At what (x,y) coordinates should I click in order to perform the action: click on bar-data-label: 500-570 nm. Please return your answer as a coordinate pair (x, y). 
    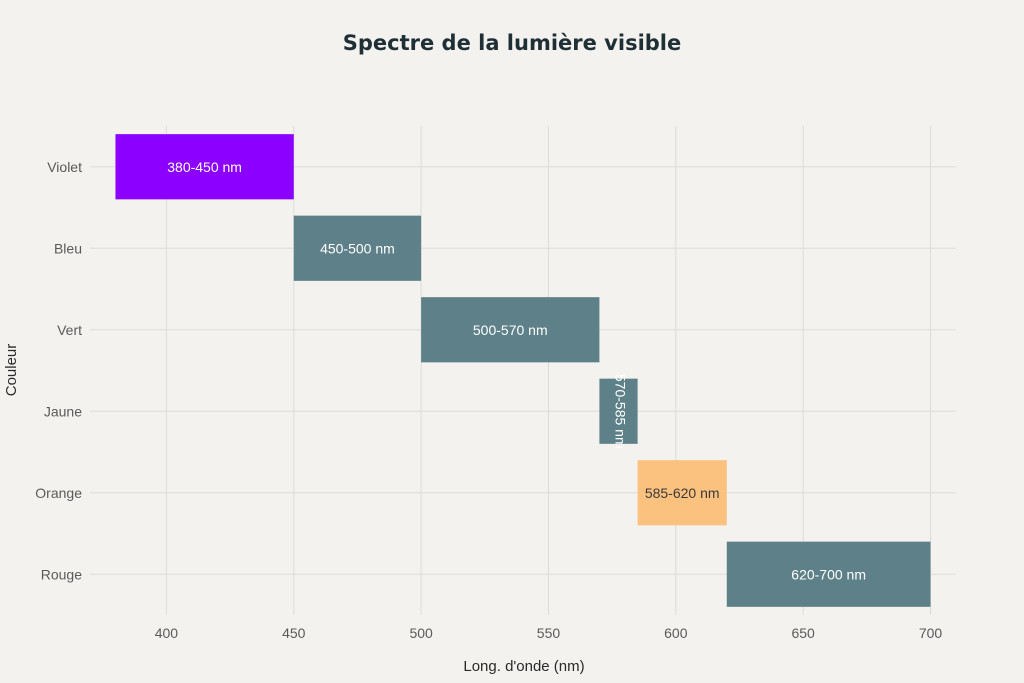
    Looking at the image, I should click on (510, 330).